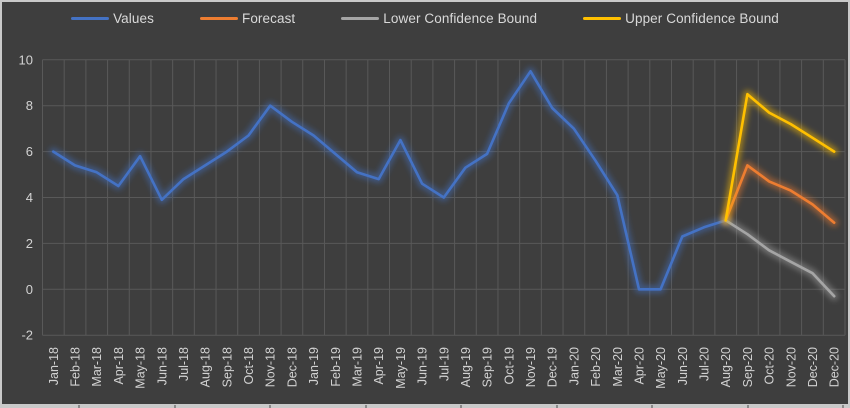 The height and width of the screenshot is (408, 850). What do you see at coordinates (661, 368) in the screenshot?
I see `x-tick-label: May-20` at bounding box center [661, 368].